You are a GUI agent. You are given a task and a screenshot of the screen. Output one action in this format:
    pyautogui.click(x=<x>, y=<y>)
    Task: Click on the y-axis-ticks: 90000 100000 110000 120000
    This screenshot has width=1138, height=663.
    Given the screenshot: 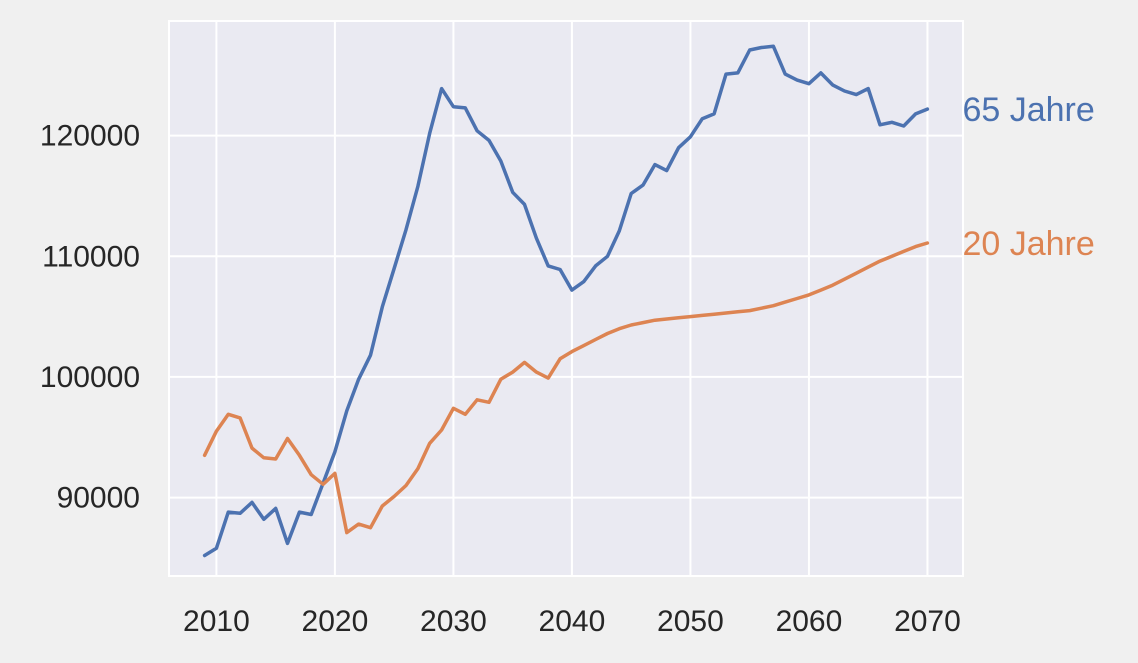 What is the action you would take?
    pyautogui.click(x=90, y=317)
    